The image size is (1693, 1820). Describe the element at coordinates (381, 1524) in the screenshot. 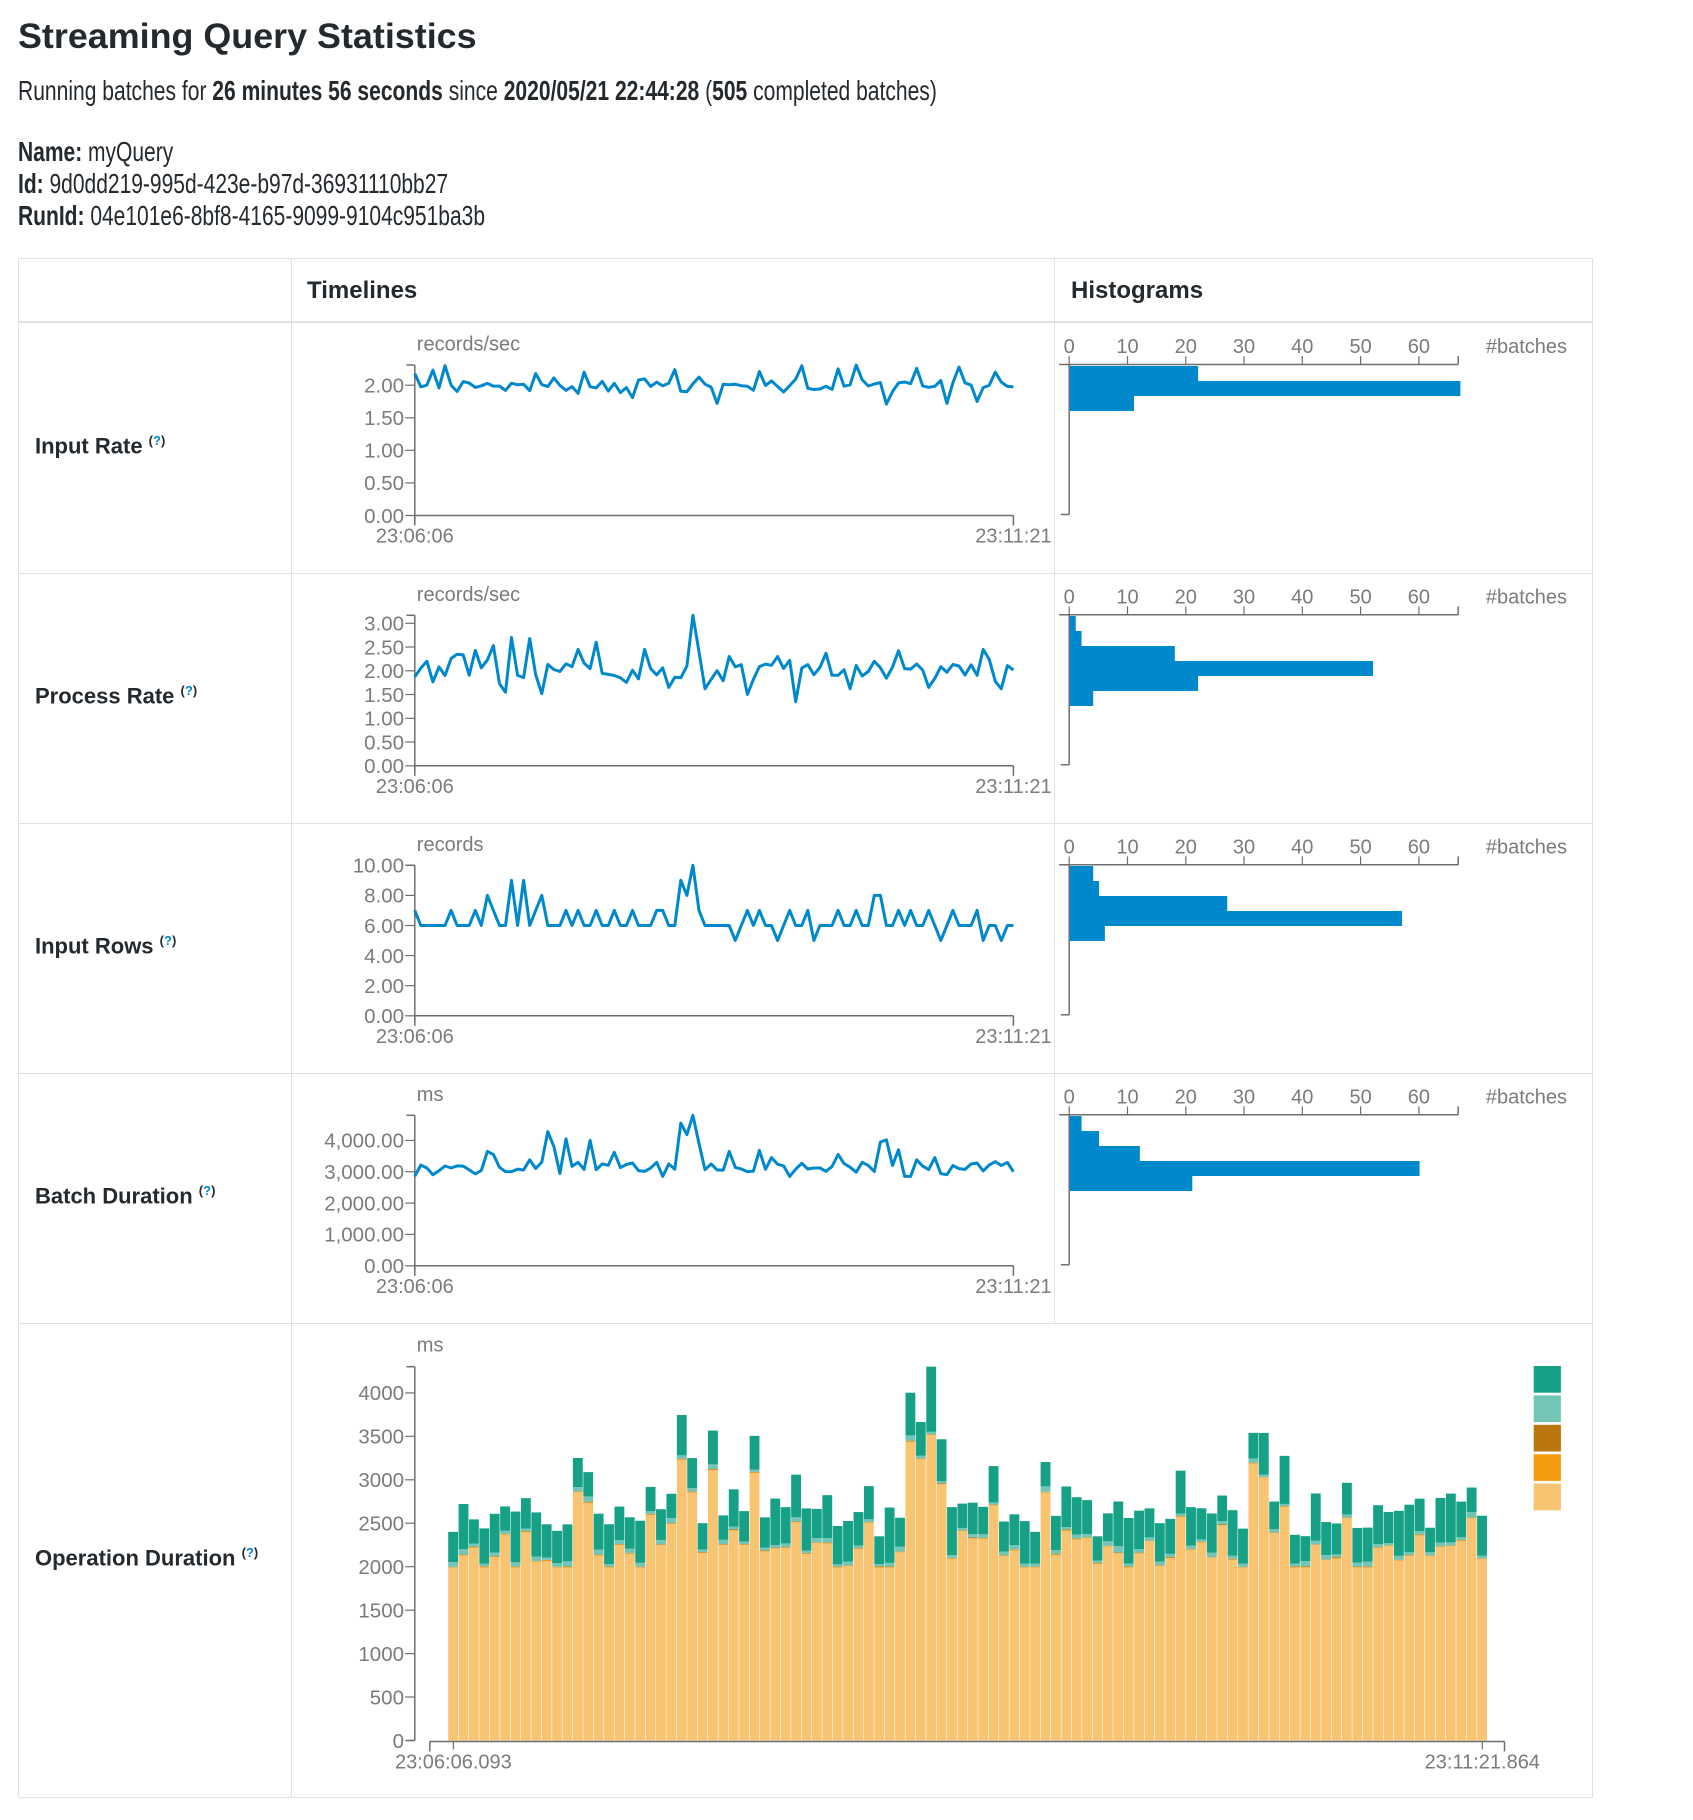

I see `svg-text: 2500` at that location.